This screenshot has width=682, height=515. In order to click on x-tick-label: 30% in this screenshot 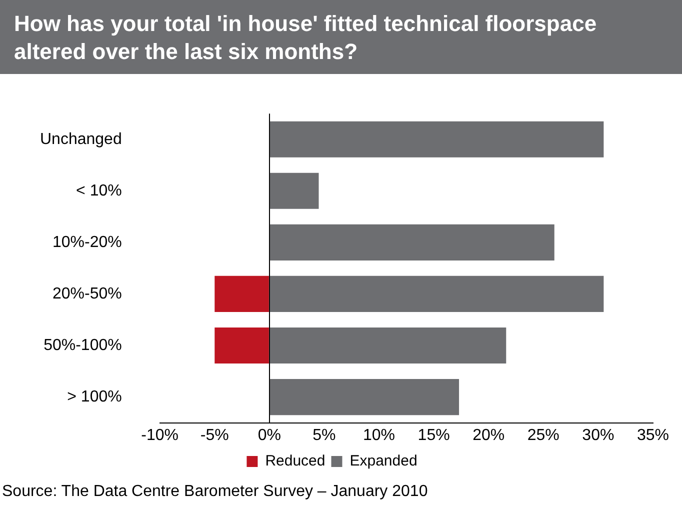, I will do `click(598, 435)`.